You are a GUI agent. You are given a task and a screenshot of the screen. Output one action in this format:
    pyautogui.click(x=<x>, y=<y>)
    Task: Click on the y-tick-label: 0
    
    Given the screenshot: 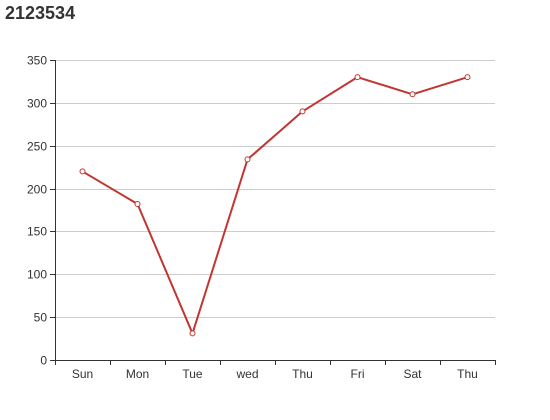 What is the action you would take?
    pyautogui.click(x=43, y=361)
    